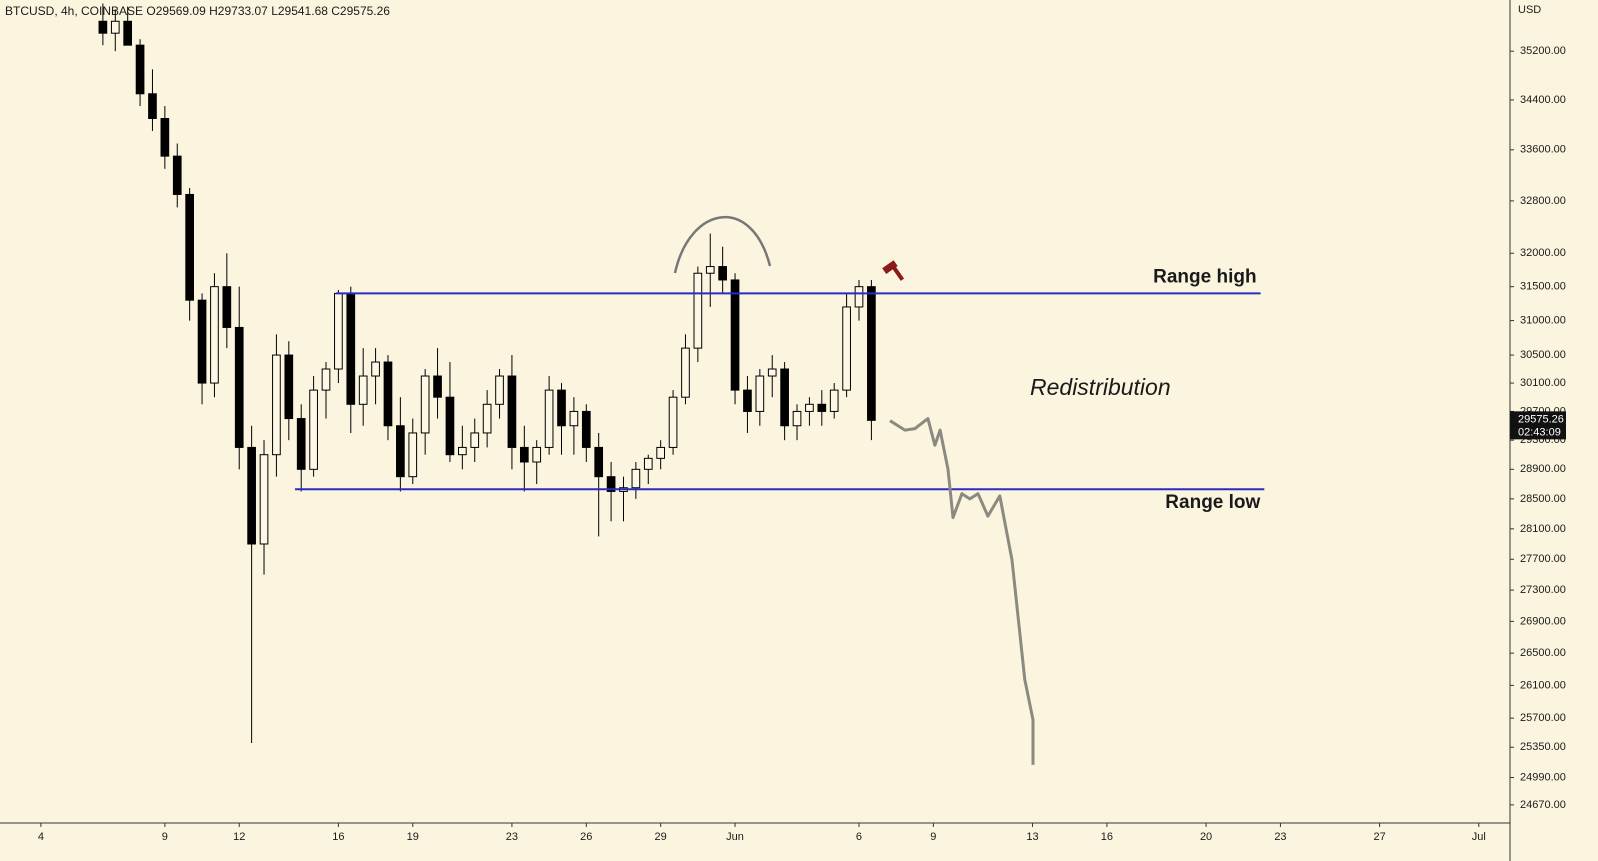 This screenshot has height=861, width=1598. Describe the element at coordinates (1543, 529) in the screenshot. I see `y-tick-label: 28100.00` at that location.